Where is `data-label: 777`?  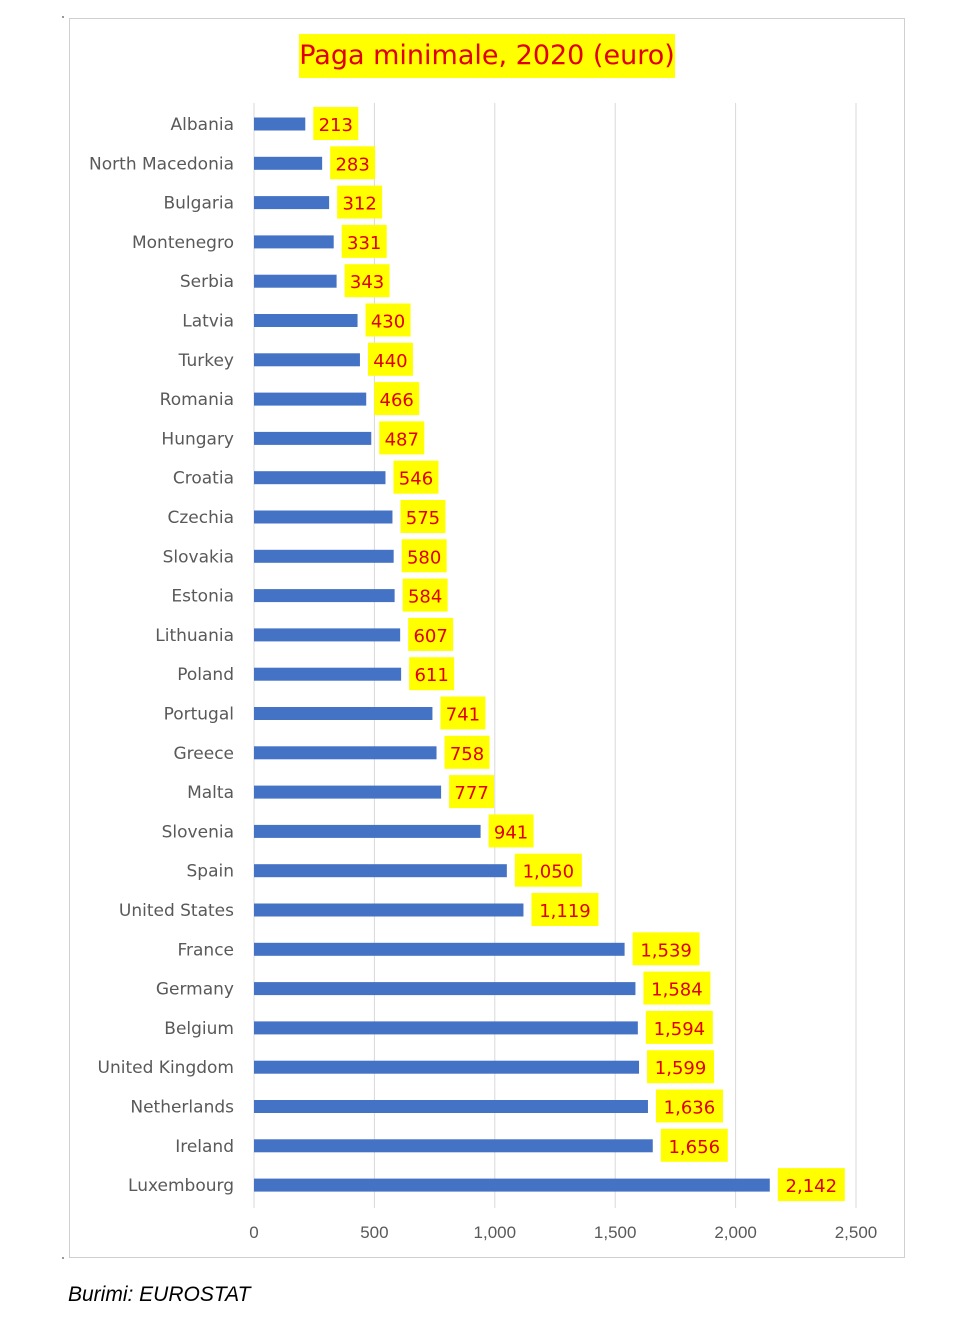 data-label: 777 is located at coordinates (471, 793).